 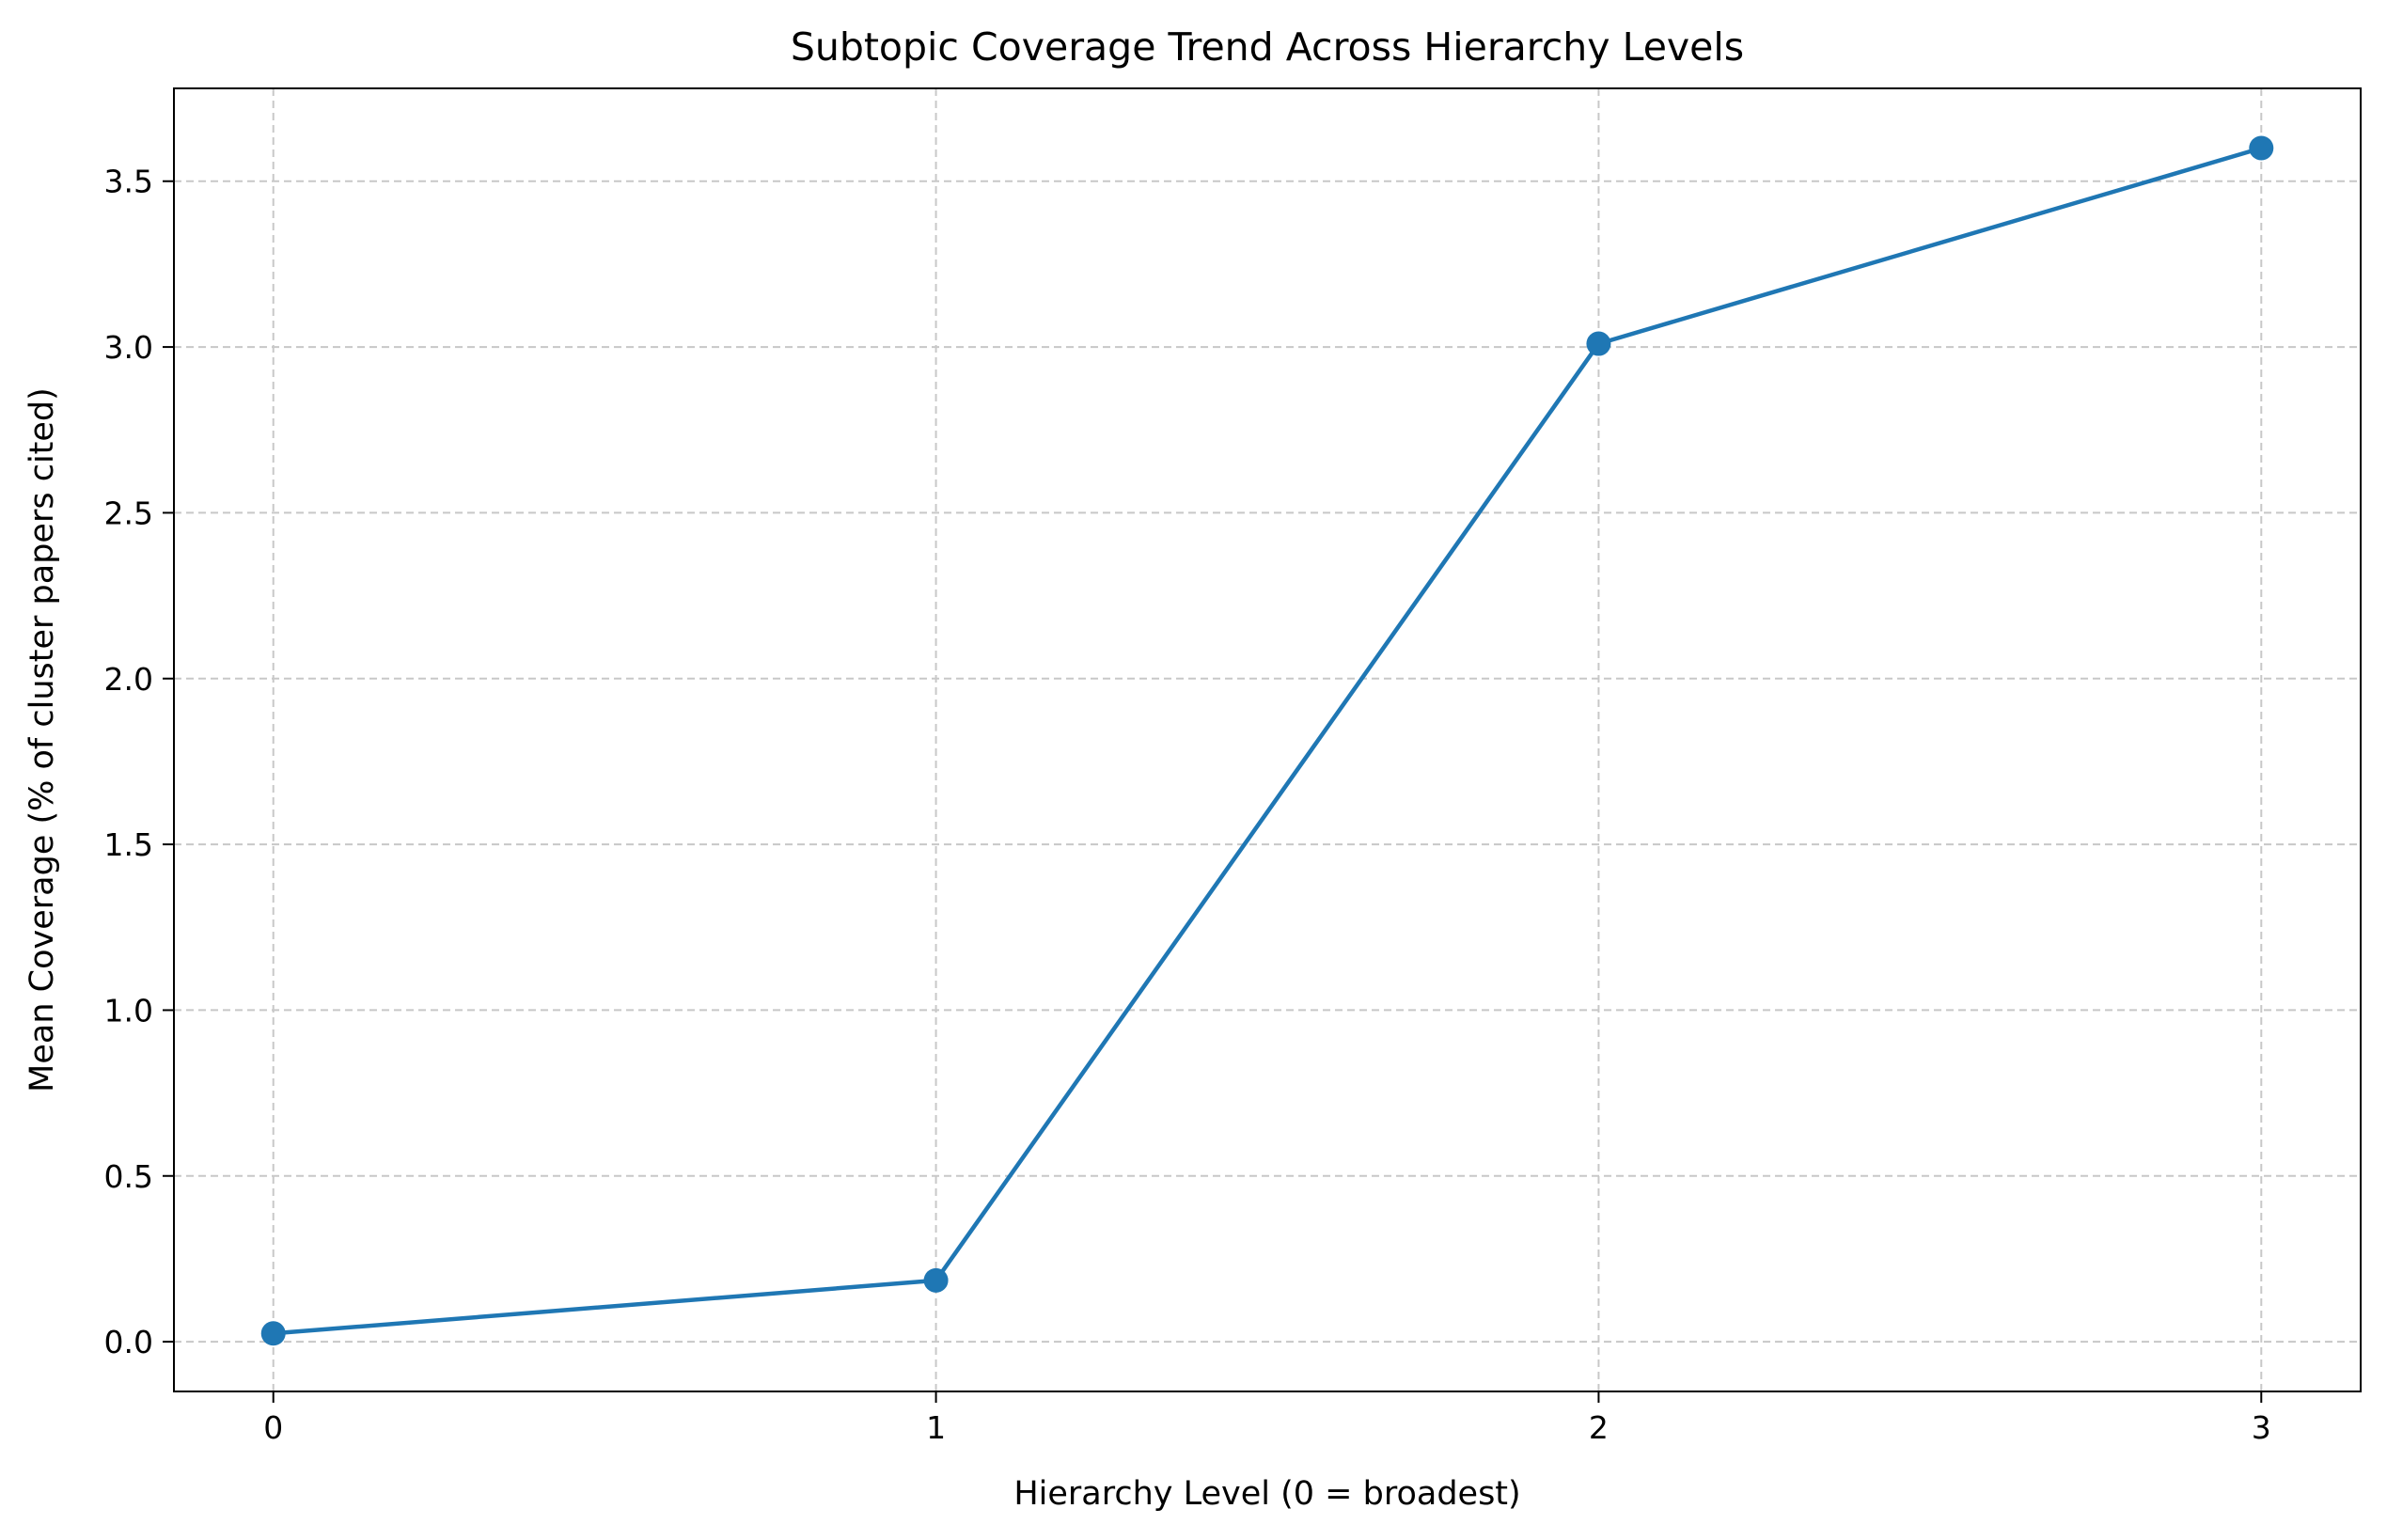 What do you see at coordinates (936, 1428) in the screenshot?
I see `x-tick-label: 1` at bounding box center [936, 1428].